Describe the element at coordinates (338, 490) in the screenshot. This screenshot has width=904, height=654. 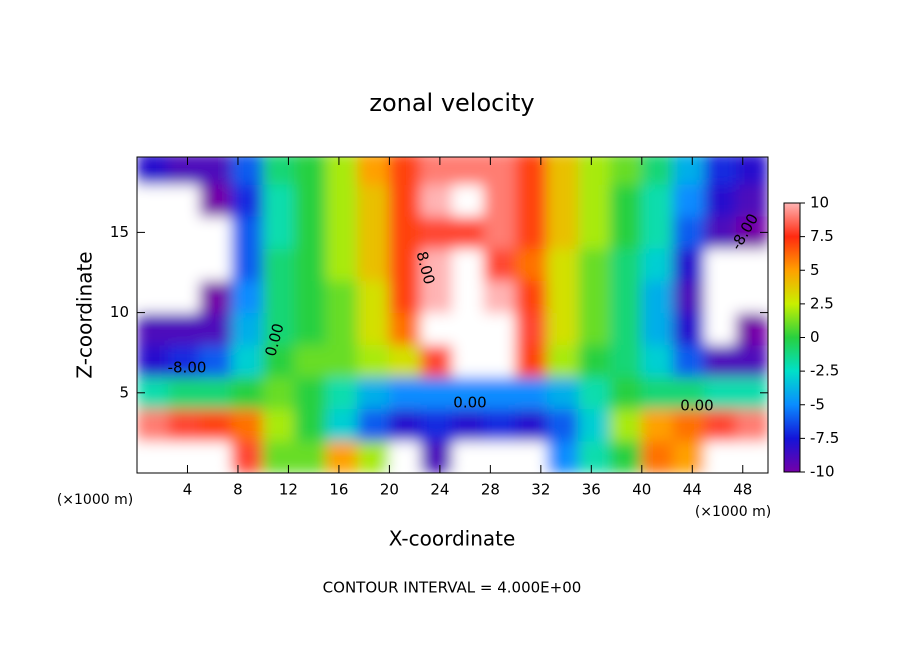
I see `x-tick-label: 16` at that location.